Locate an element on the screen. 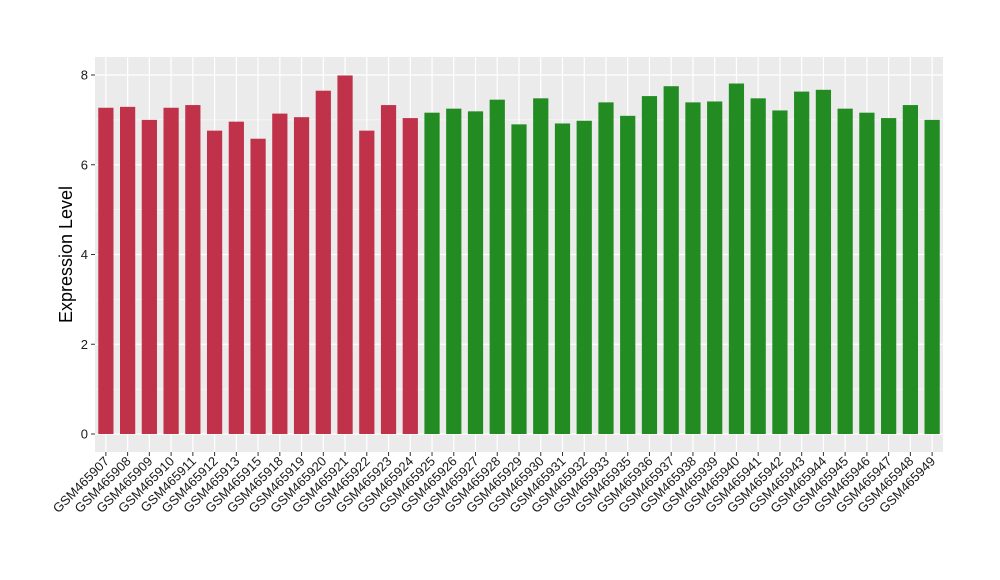 Image resolution: width=1000 pixels, height=580 pixels. bar-GSM465935 is located at coordinates (628, 275).